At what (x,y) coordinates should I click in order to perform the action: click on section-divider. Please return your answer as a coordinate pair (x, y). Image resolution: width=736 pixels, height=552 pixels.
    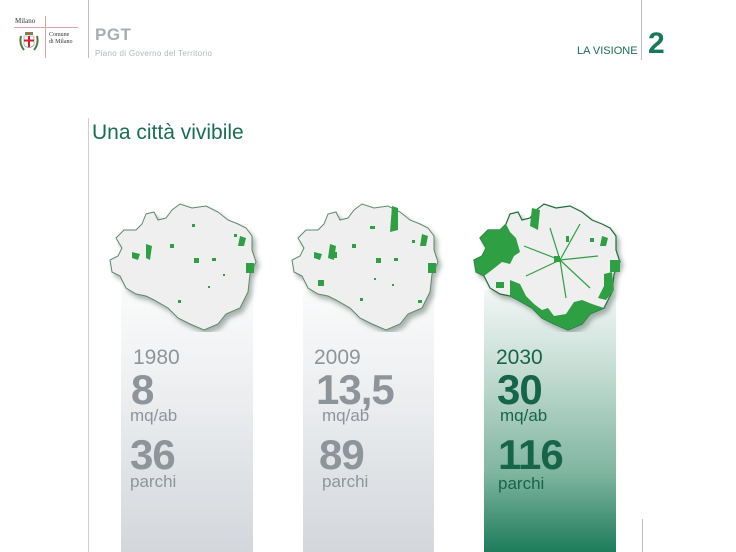
    Looking at the image, I should click on (641, 30).